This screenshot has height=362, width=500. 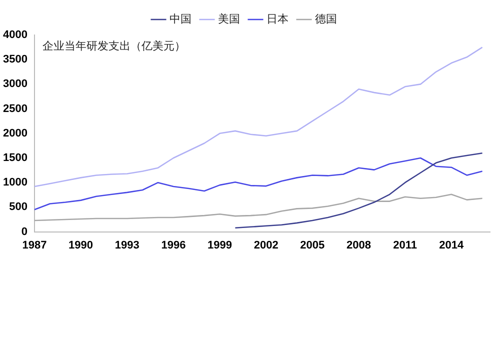 I want to click on annotation: 企业当年研发支出（亿美元）, so click(x=114, y=45).